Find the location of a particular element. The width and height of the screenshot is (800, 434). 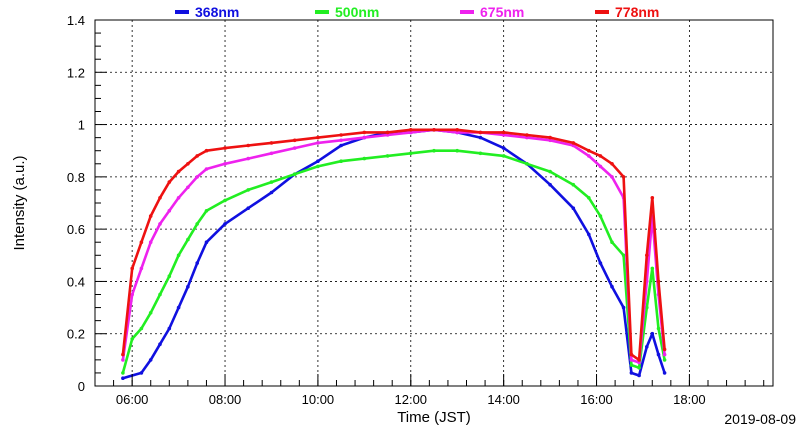

x-tick-label: 18:00 is located at coordinates (689, 399).